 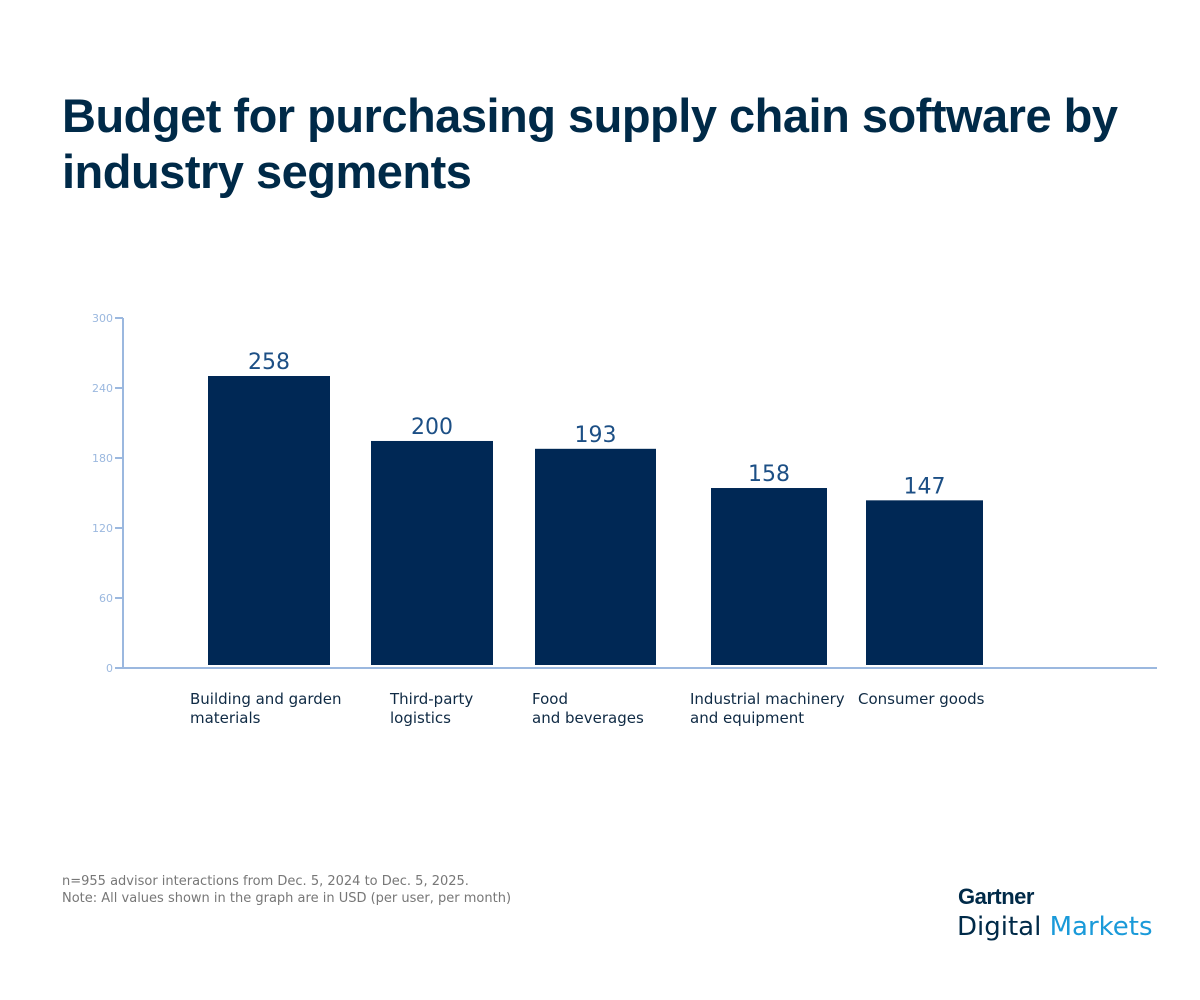 I want to click on data-label: 147, so click(x=925, y=486).